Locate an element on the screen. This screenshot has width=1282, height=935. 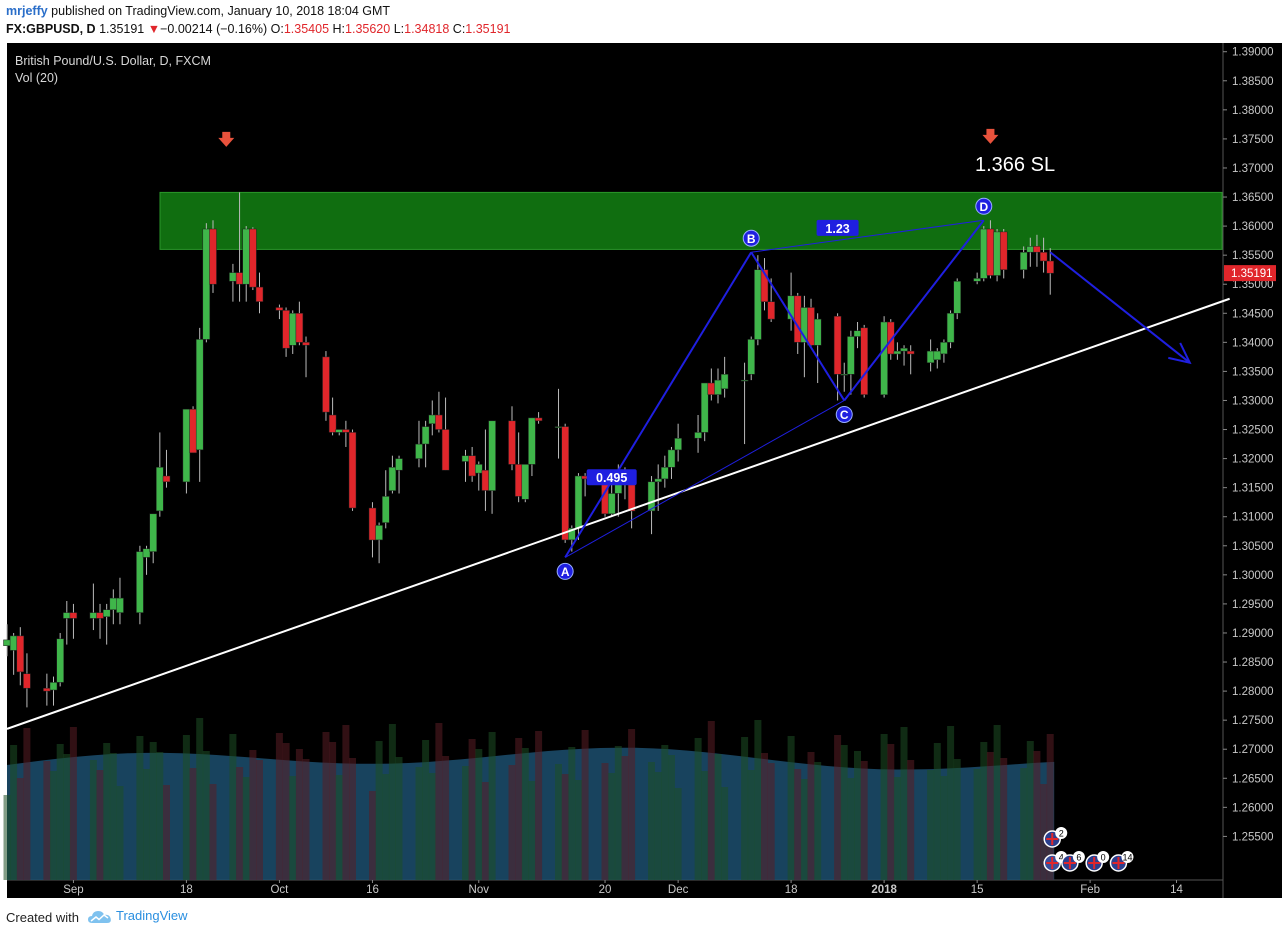
close-label: C: is located at coordinates (459, 29).